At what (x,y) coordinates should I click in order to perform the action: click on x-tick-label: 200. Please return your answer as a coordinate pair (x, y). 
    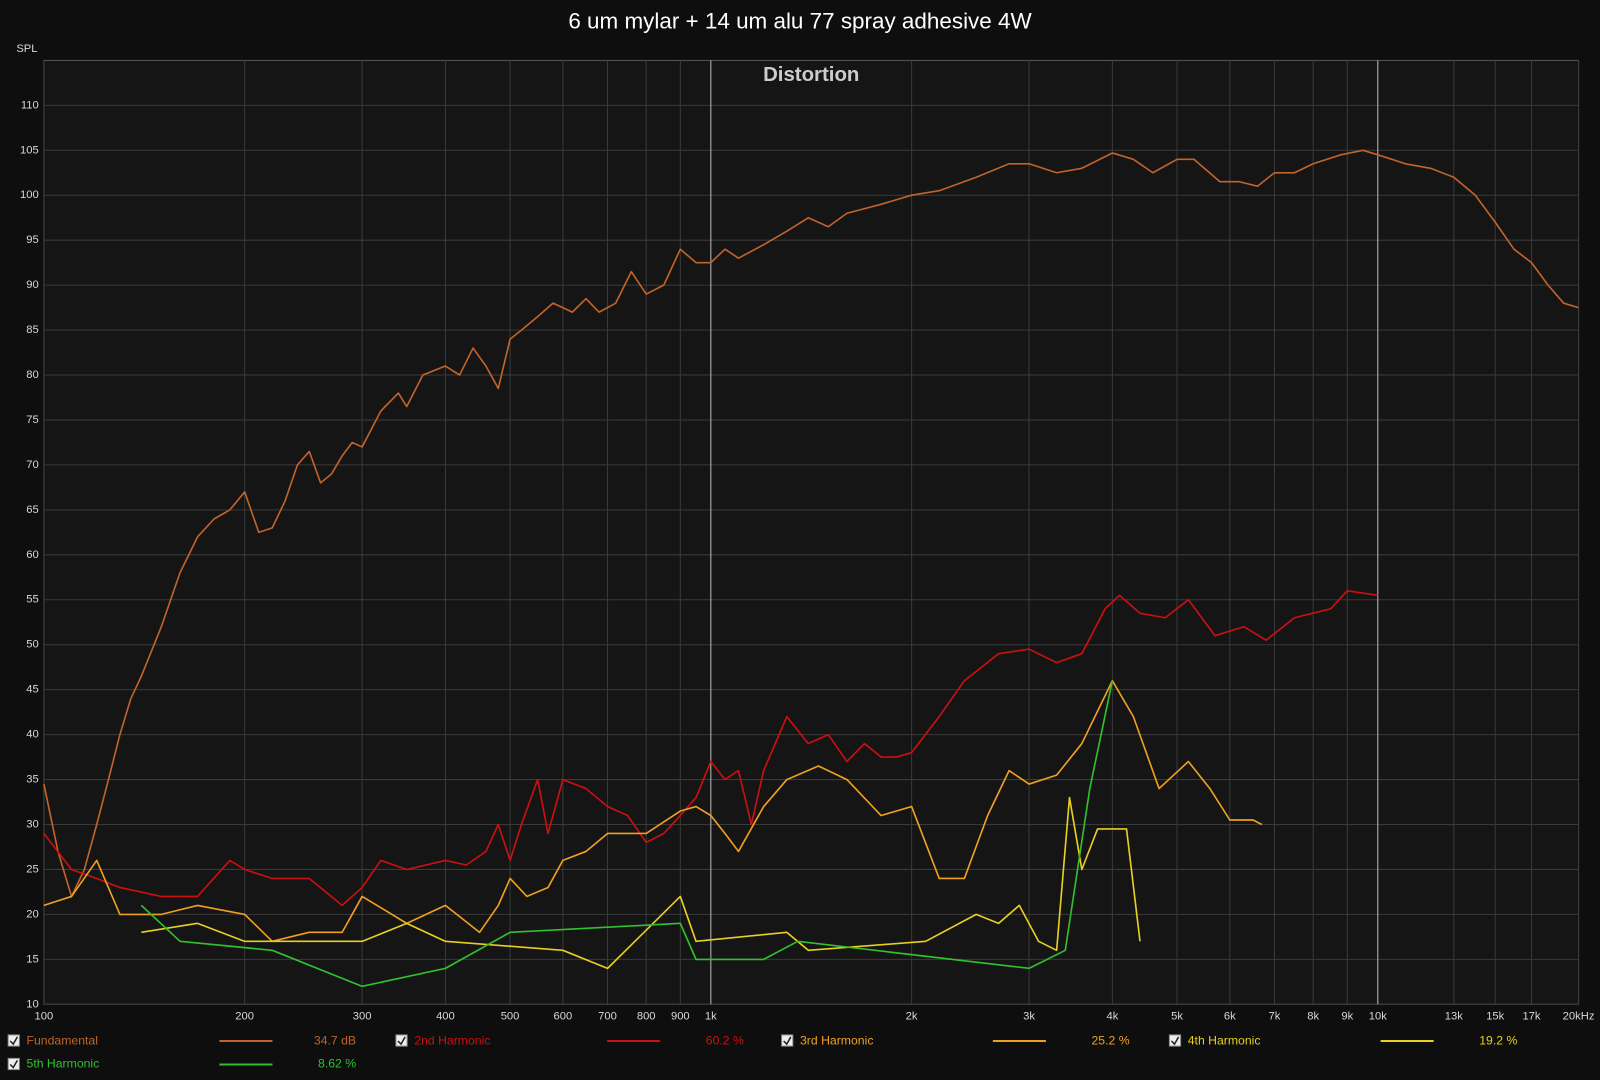
    Looking at the image, I should click on (244, 1016).